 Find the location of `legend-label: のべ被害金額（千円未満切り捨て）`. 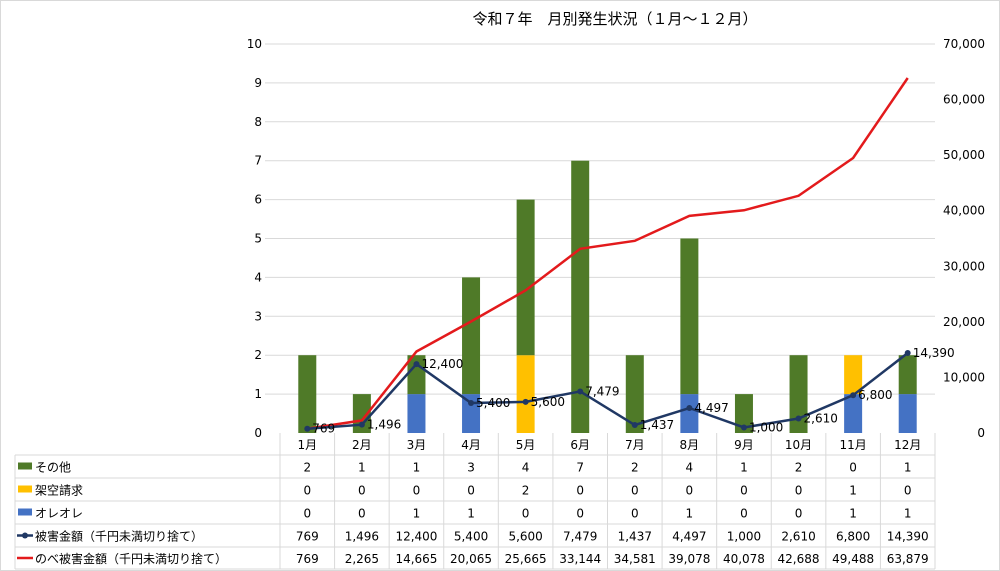

legend-label: のべ被害金額（千円未満切り捨て） is located at coordinates (131, 558).